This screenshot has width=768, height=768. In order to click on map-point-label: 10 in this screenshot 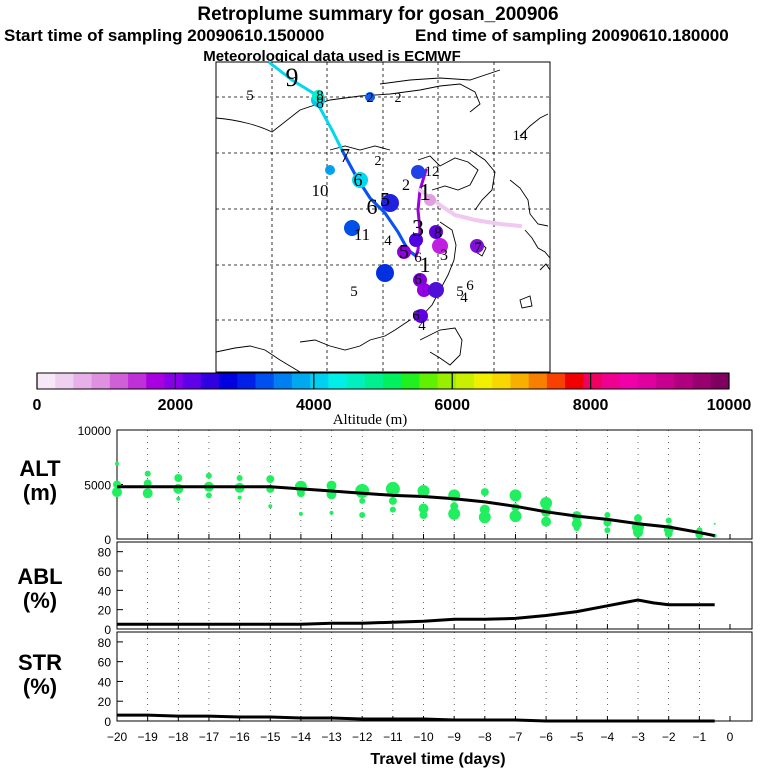, I will do `click(320, 190)`.